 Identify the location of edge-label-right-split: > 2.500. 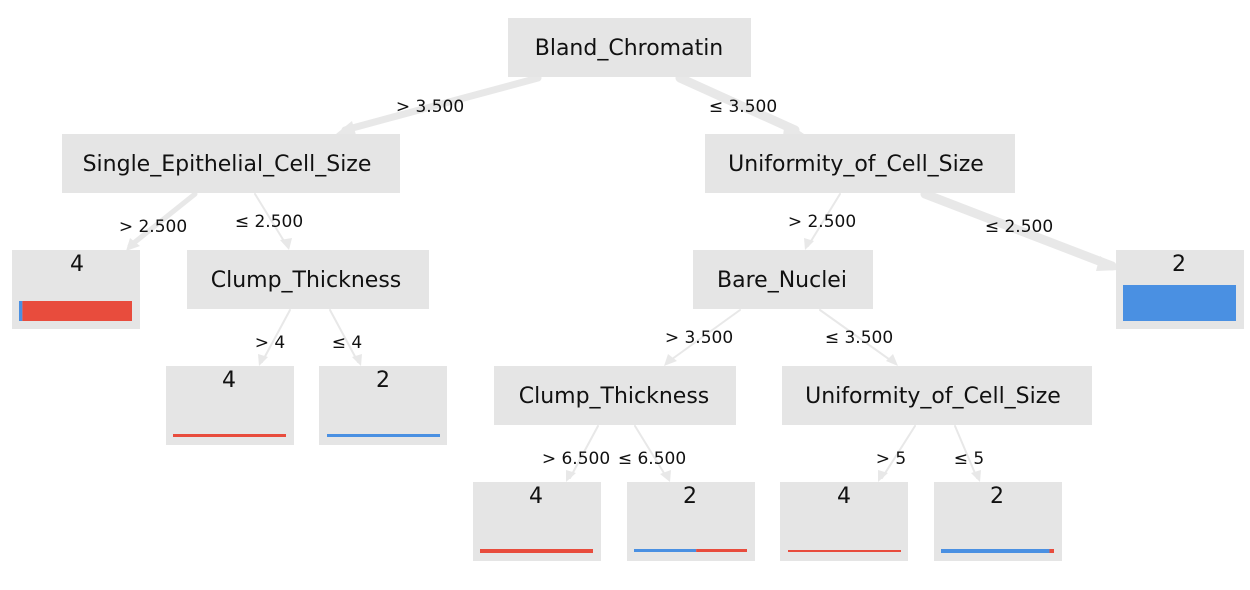
(822, 222).